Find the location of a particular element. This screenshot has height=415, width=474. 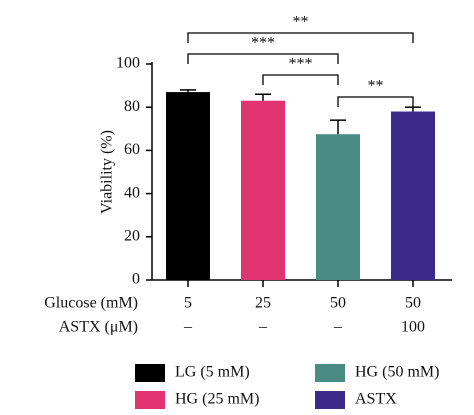

legend-label: HG (25 mM) is located at coordinates (217, 399).